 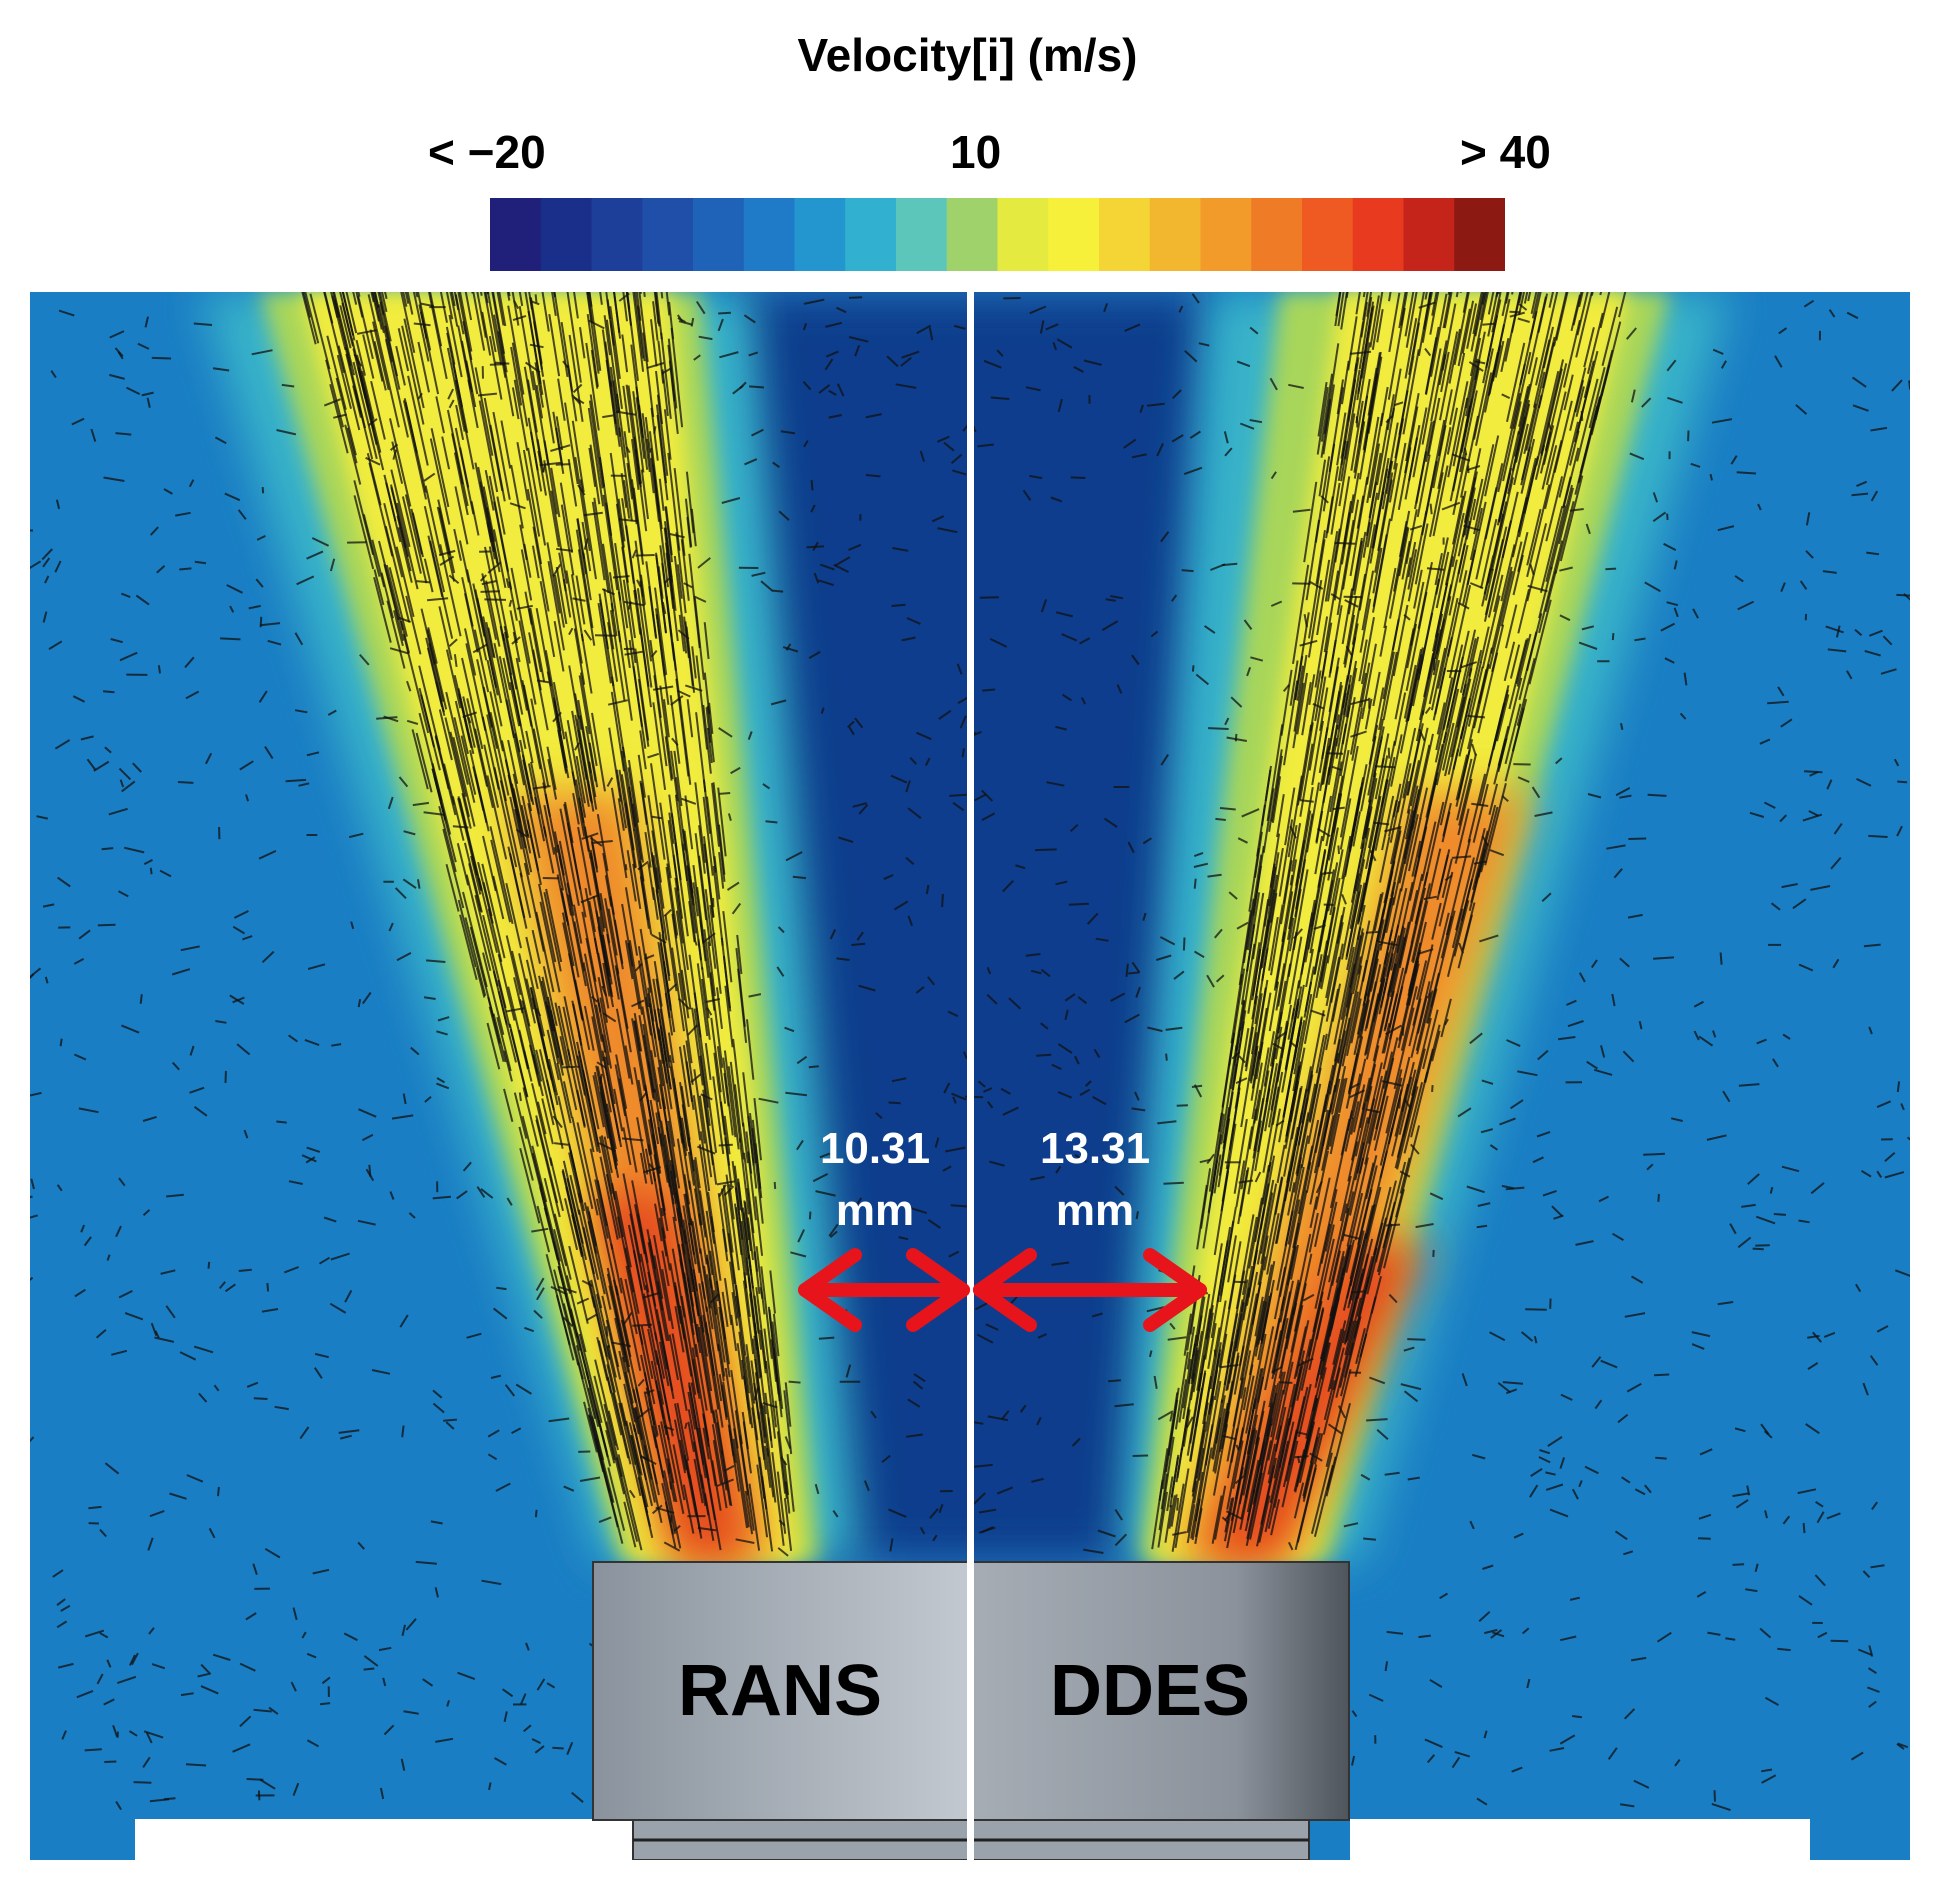 What do you see at coordinates (487, 152) in the screenshot?
I see `colorbar-tick-min: < −20` at bounding box center [487, 152].